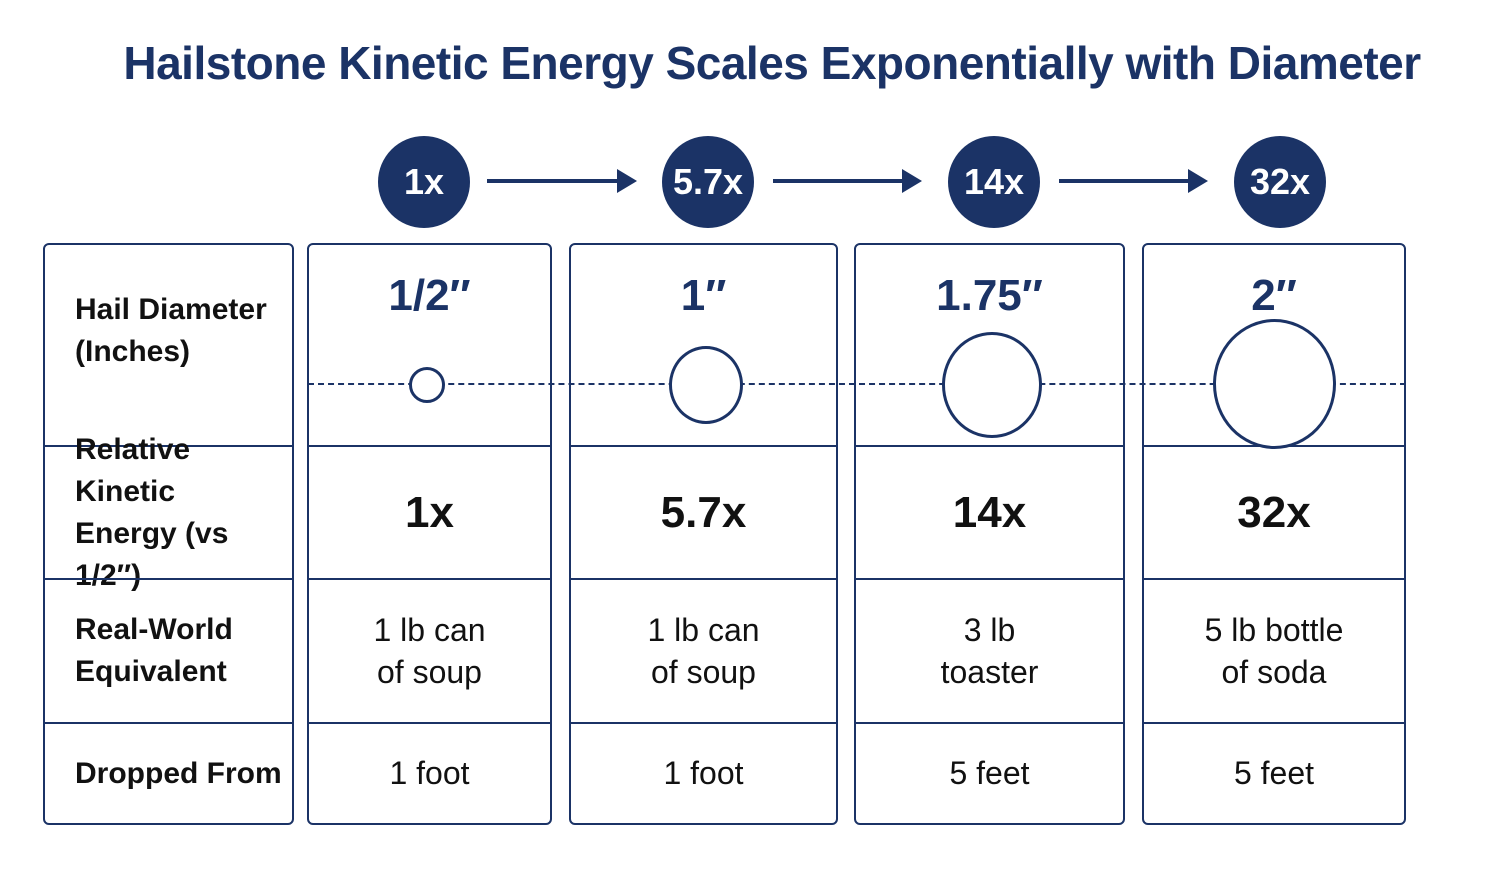 The image size is (1494, 871). What do you see at coordinates (1274, 630) in the screenshot?
I see `equivalent-line: 5 lb bottle` at bounding box center [1274, 630].